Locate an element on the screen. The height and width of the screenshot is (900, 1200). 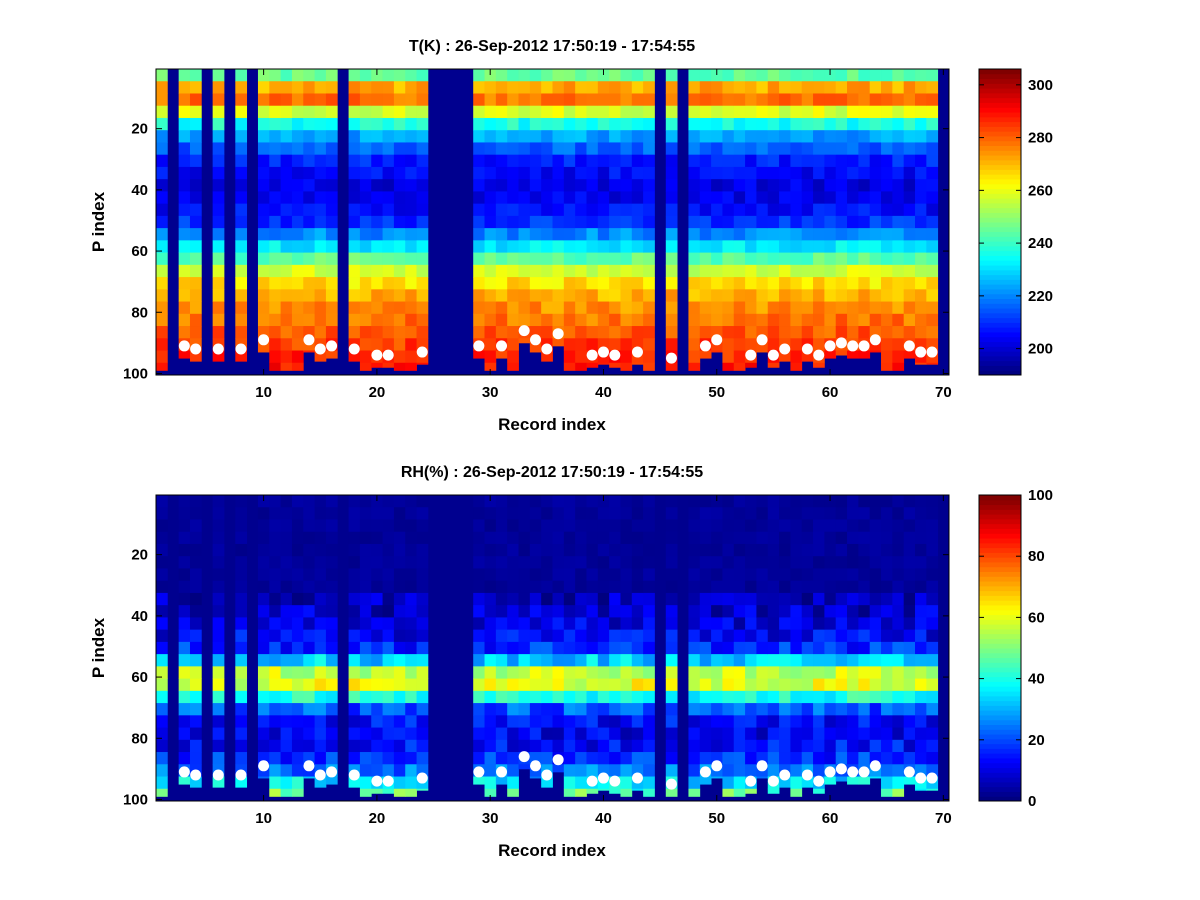
humidity-chart-title: RH(%) : 26-Sep-2012 17:50:19 - 17:54:55 is located at coordinates (552, 472).